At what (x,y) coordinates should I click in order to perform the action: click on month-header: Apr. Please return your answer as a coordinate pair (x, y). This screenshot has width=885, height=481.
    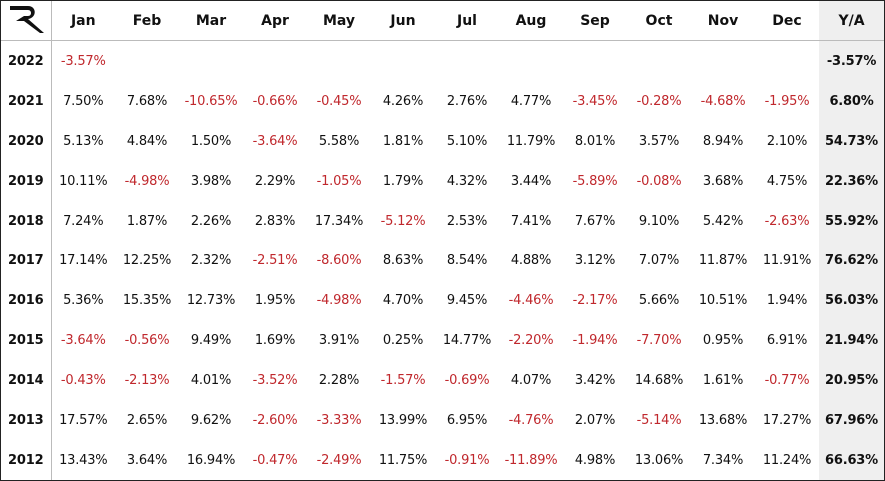
    Looking at the image, I should click on (275, 21).